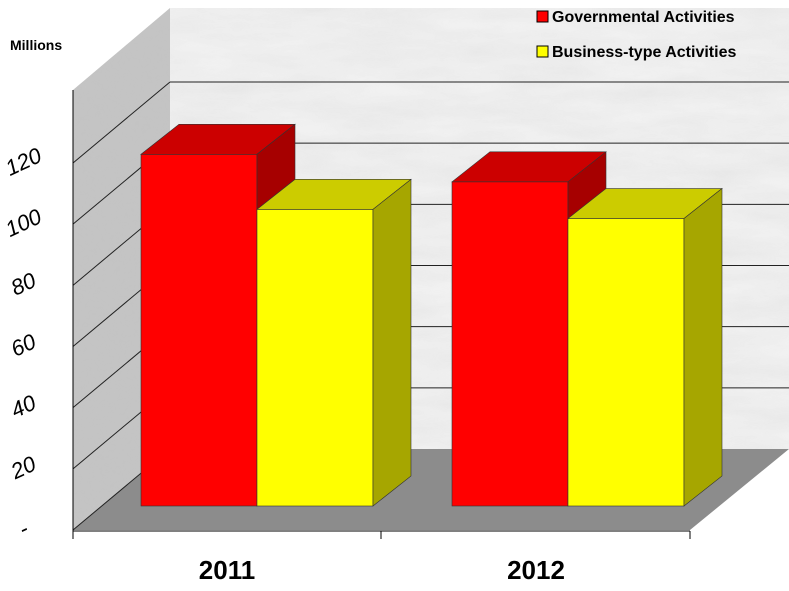  What do you see at coordinates (199, 330) in the screenshot?
I see `bar-governmental-activities-2011` at bounding box center [199, 330].